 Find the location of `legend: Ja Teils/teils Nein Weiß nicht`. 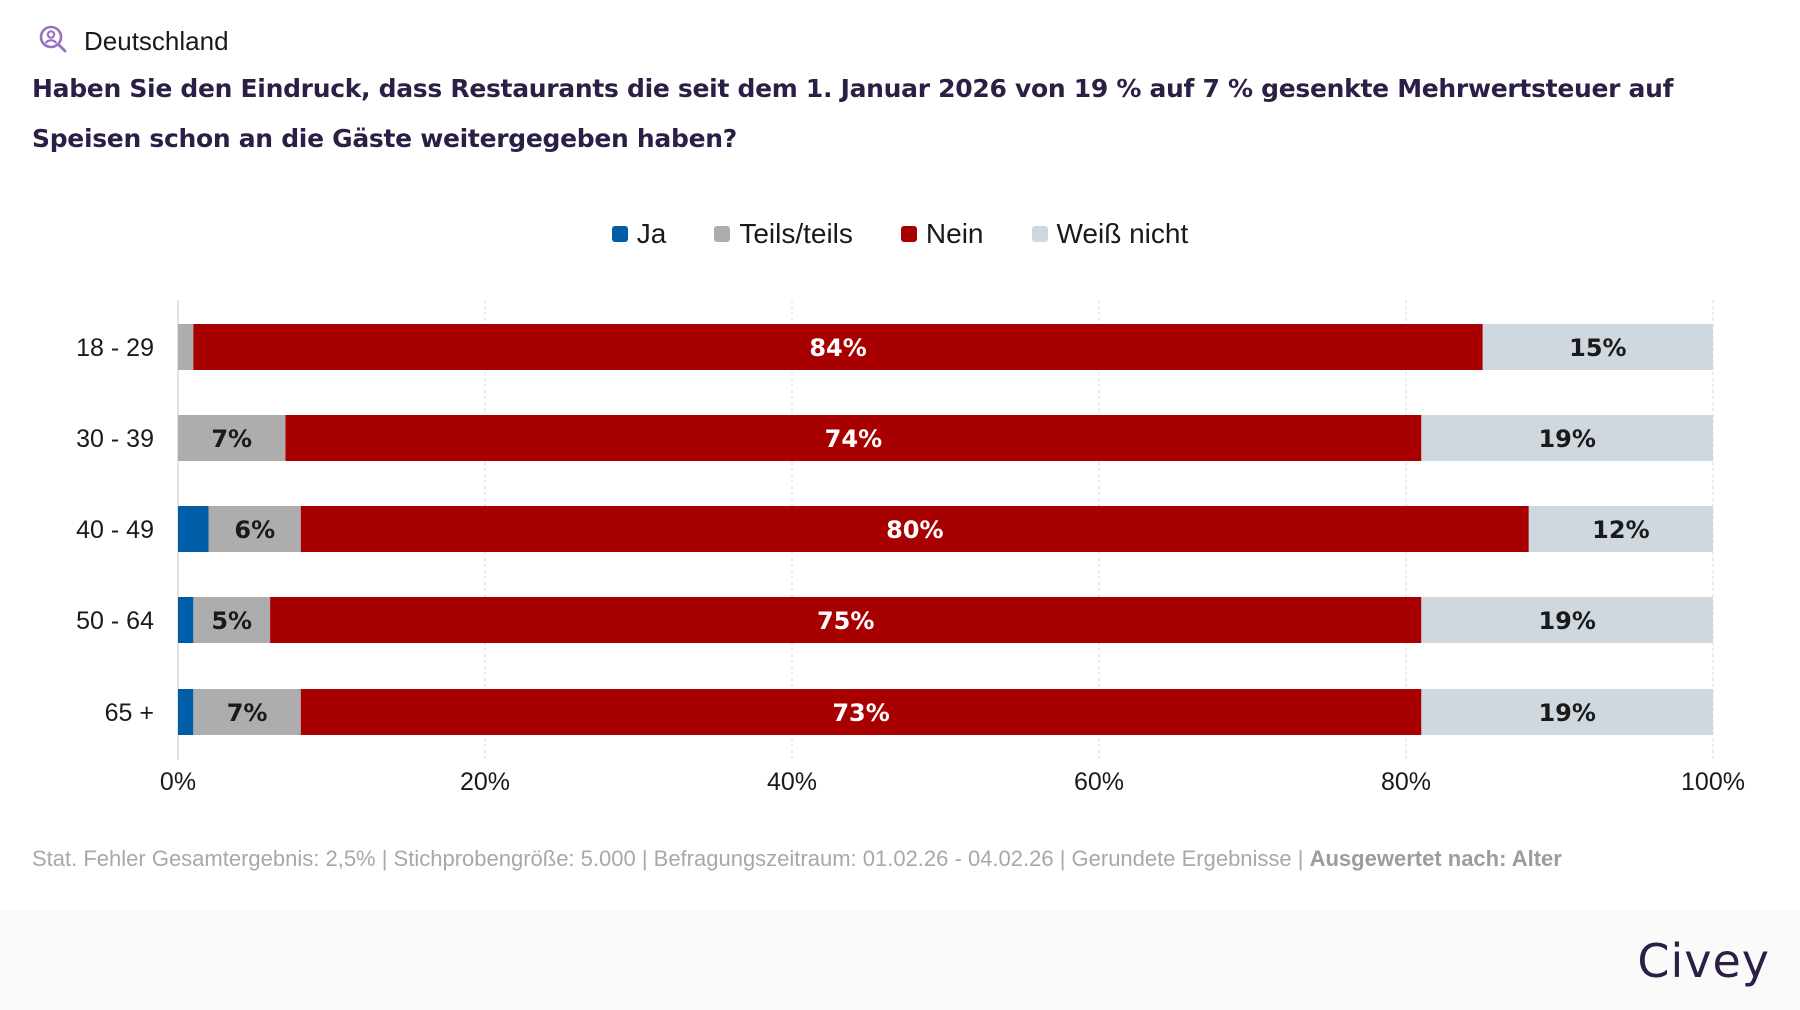

legend: Ja Teils/teils Nein Weiß nicht is located at coordinates (900, 234).